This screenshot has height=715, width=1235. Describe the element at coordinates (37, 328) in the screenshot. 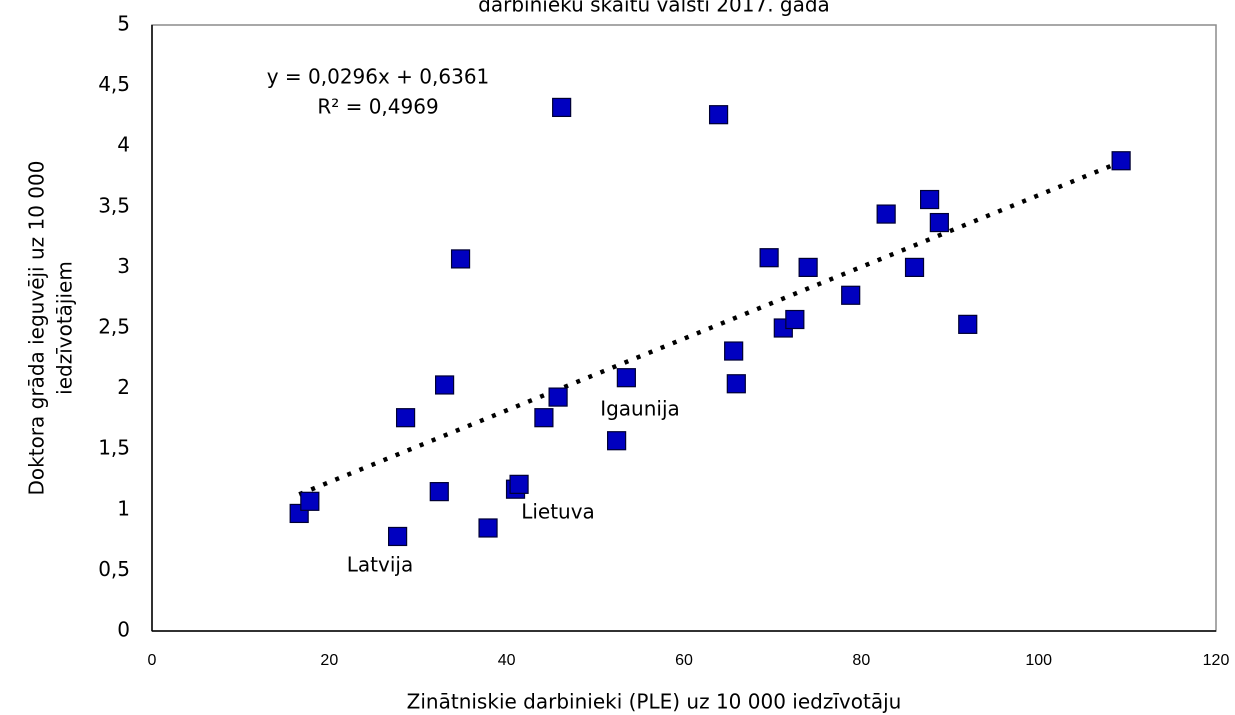

I see `y-axis-label: Doktora grāda ieguvēji uz 10 000` at that location.